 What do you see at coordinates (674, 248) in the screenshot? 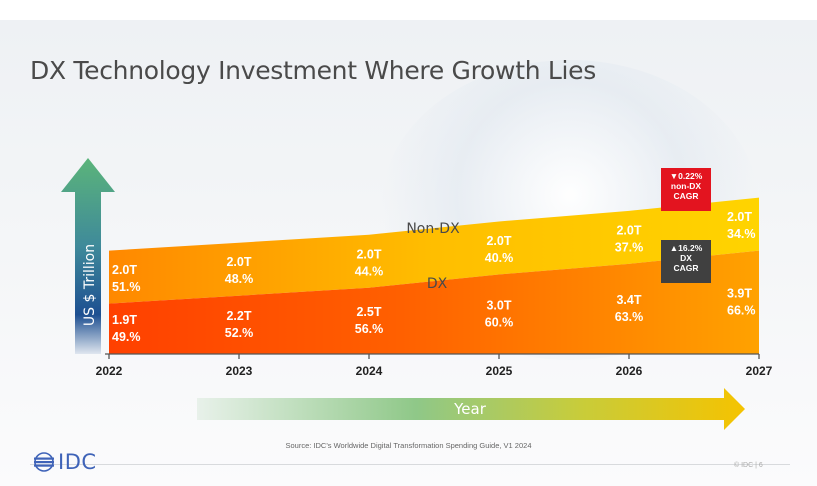
I see `up-triangle-icon: ▲` at bounding box center [674, 248].